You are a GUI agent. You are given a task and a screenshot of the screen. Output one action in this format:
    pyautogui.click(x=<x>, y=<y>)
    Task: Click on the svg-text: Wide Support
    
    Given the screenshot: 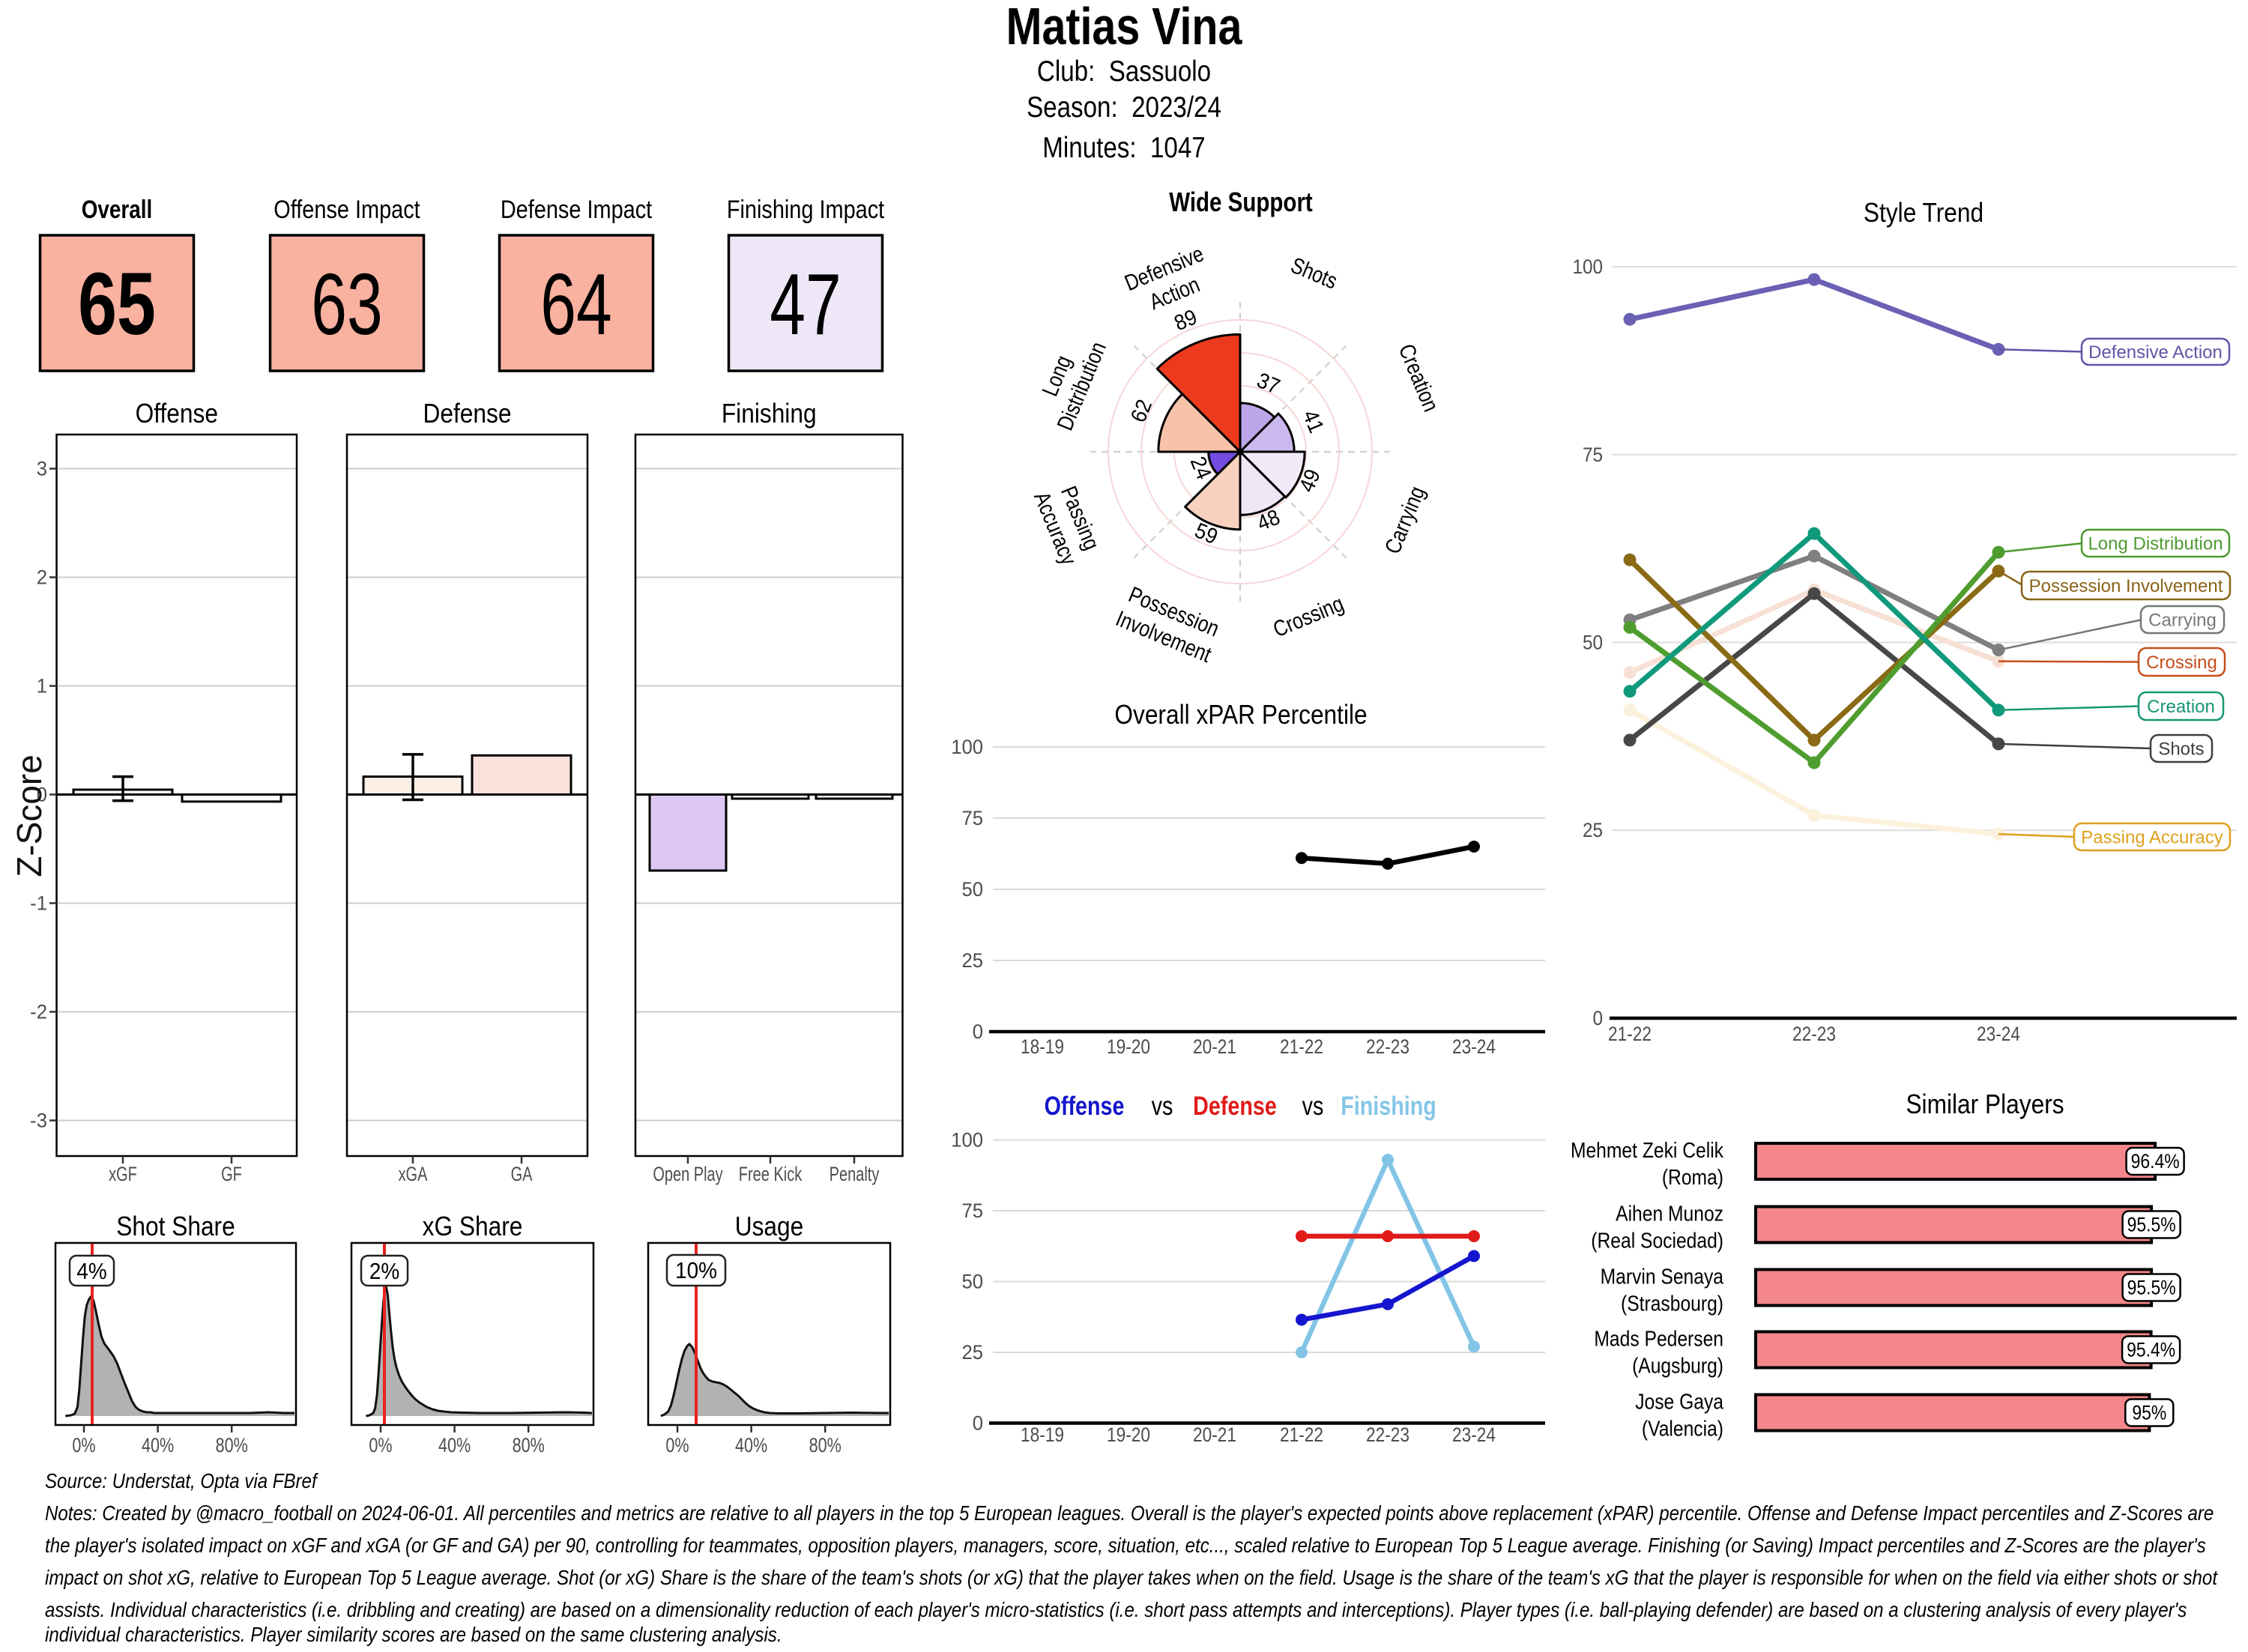 What is the action you would take?
    pyautogui.click(x=1241, y=202)
    